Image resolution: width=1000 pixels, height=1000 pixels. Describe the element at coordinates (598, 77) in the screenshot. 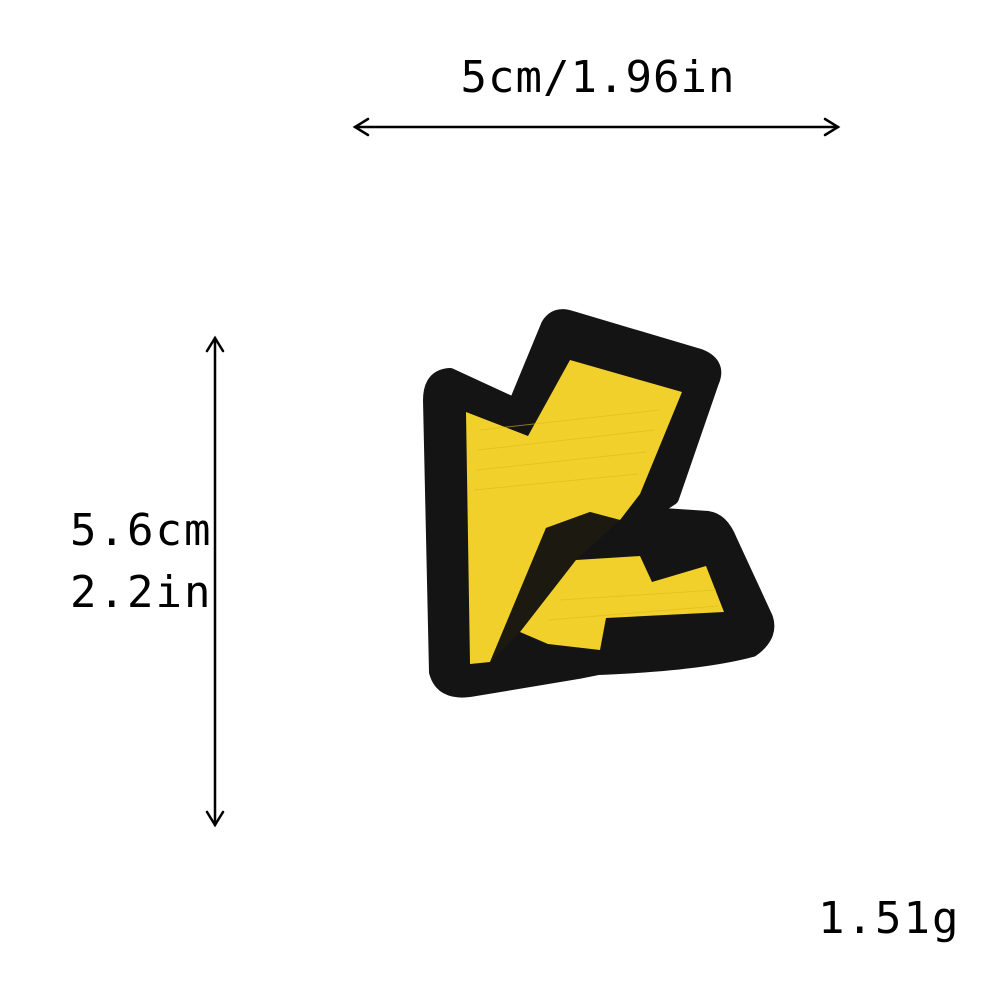

I see `width-dimension-label: 5cm/1.96in` at that location.